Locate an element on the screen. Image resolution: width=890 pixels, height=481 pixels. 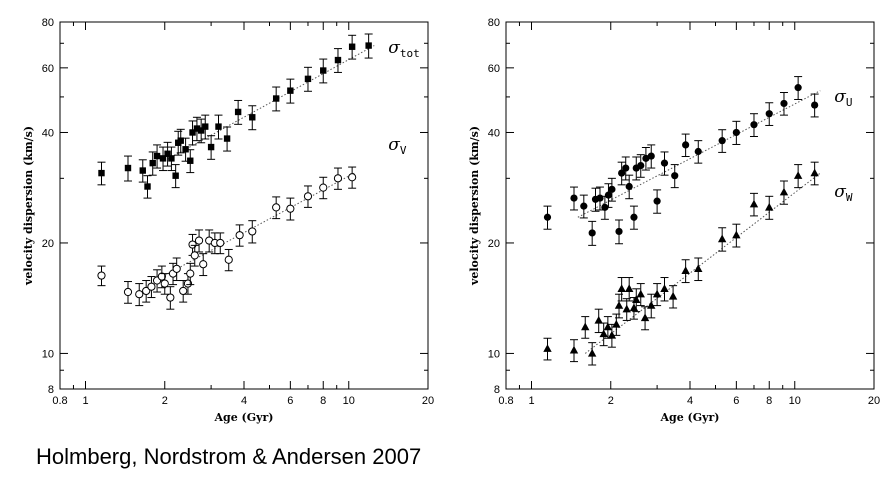
y-tick-label: 60 is located at coordinates (494, 69).